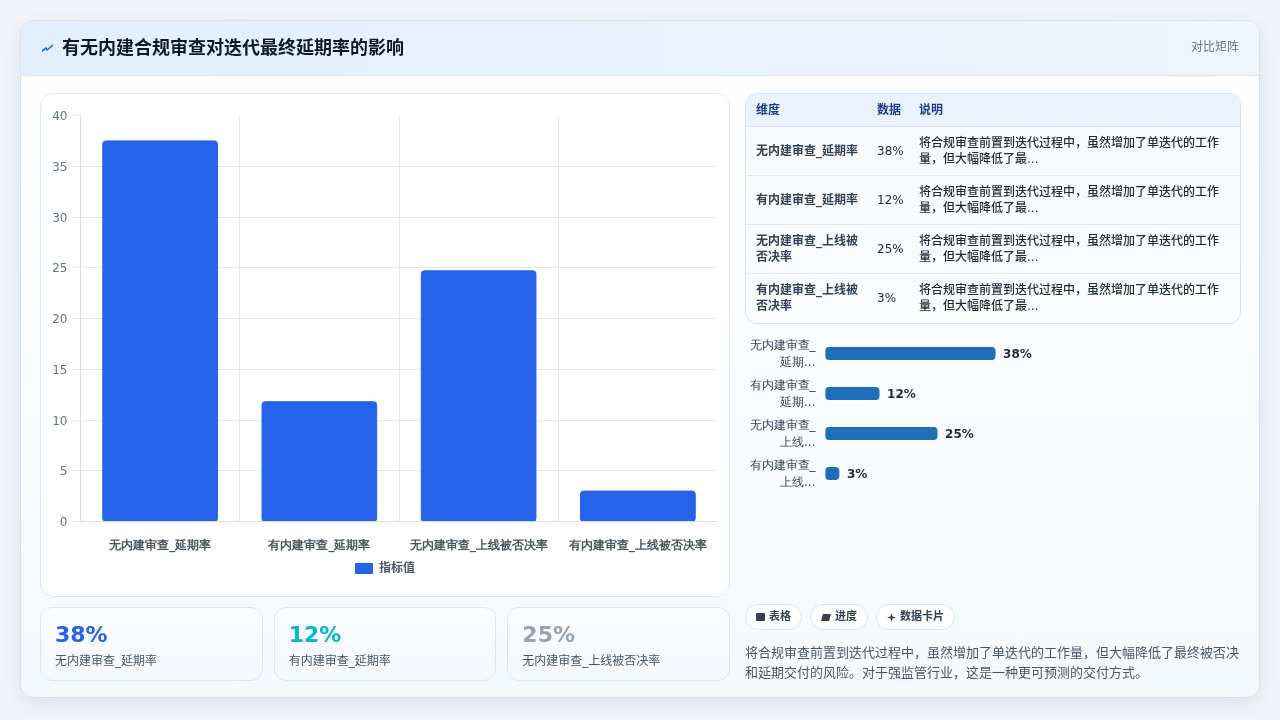 This screenshot has width=1280, height=720. Describe the element at coordinates (60, 166) in the screenshot. I see `y-tick-label: 35` at that location.